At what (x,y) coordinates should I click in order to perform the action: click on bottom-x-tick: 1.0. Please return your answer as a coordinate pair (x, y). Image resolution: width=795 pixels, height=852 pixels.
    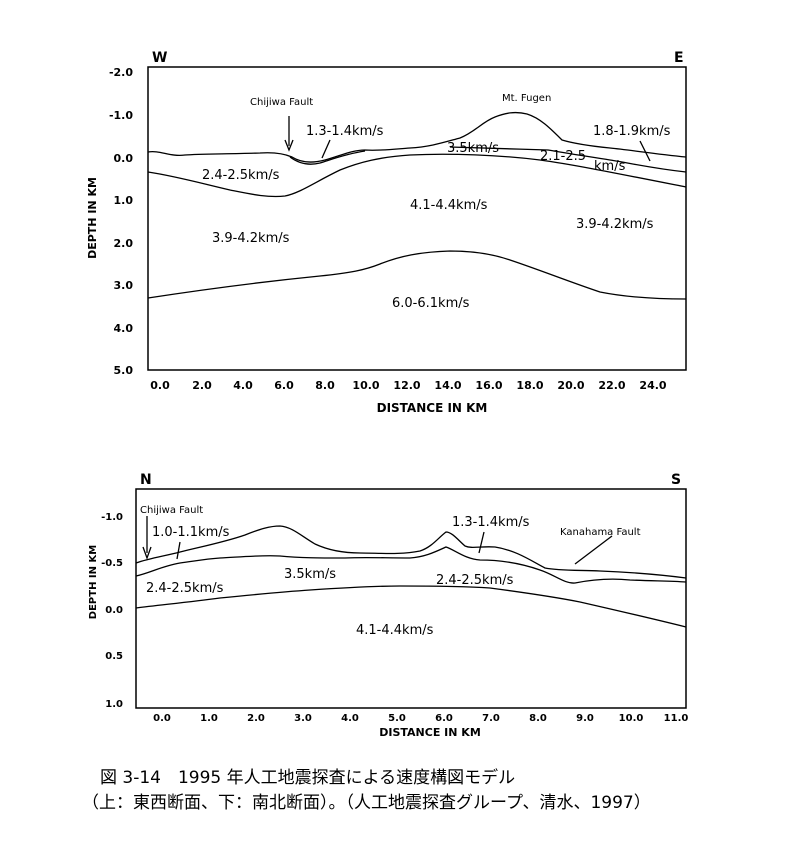
    Looking at the image, I should click on (209, 718).